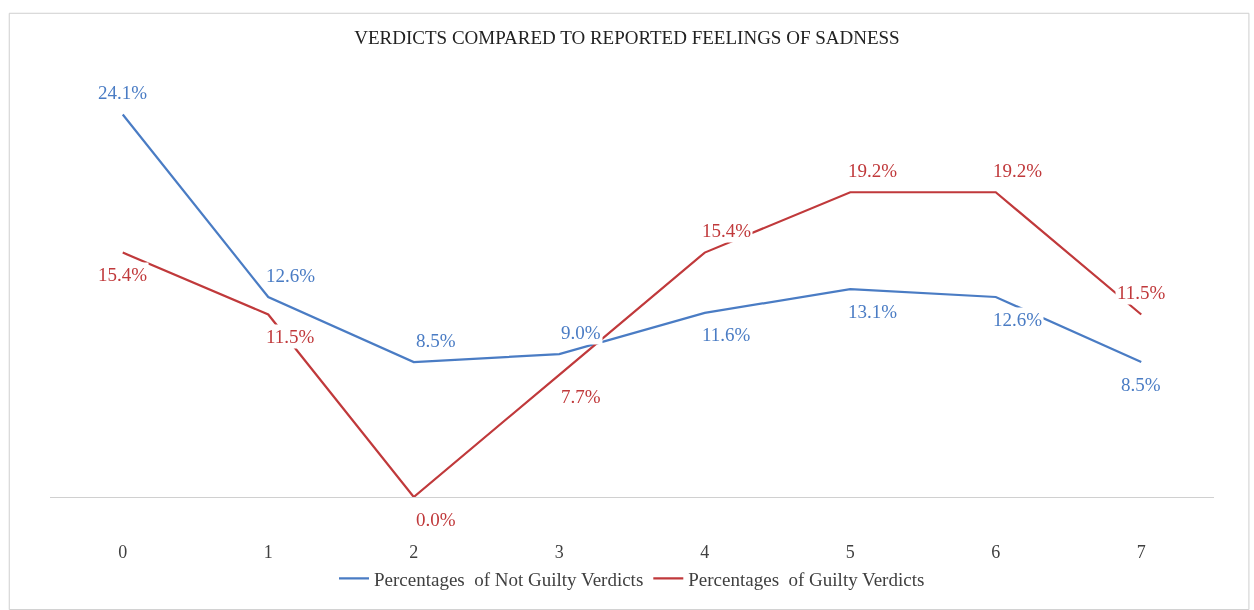 Image resolution: width=1254 pixels, height=610 pixels. I want to click on data-label: 9.0%, so click(581, 332).